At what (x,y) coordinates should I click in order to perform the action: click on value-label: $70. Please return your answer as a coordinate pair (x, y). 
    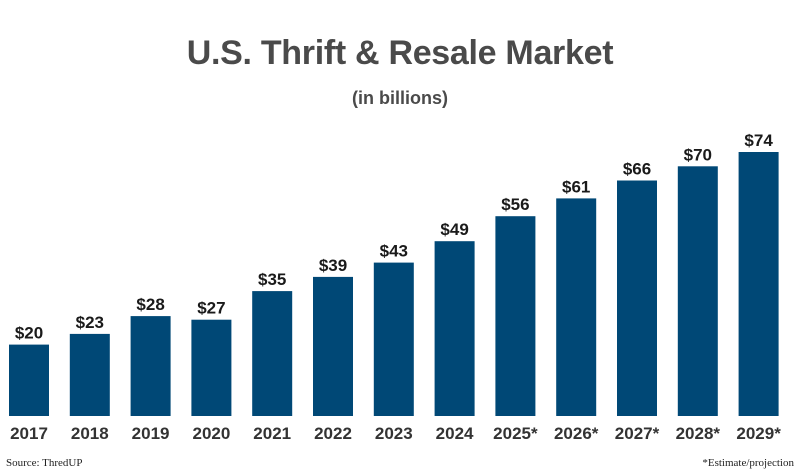
    Looking at the image, I should click on (698, 154).